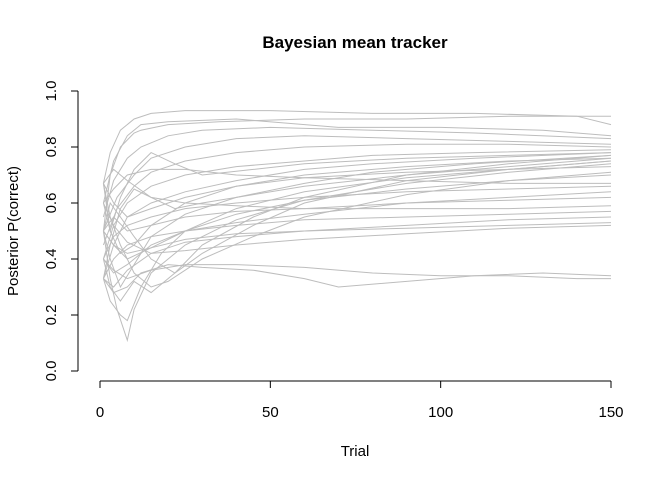  What do you see at coordinates (440, 412) in the screenshot?
I see `x-tick-label: 100` at bounding box center [440, 412].